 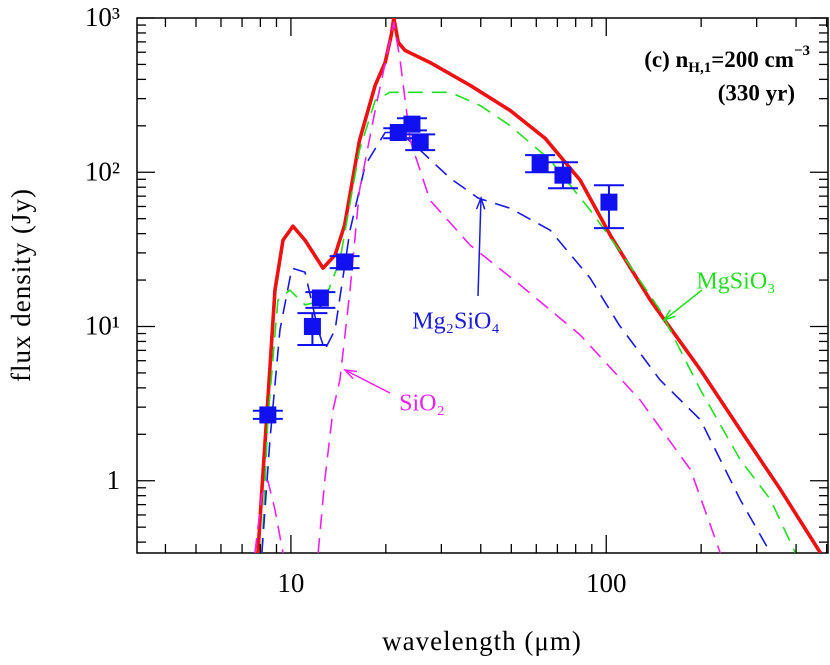 What do you see at coordinates (114, 480) in the screenshot?
I see `y-tick-label: 1` at bounding box center [114, 480].